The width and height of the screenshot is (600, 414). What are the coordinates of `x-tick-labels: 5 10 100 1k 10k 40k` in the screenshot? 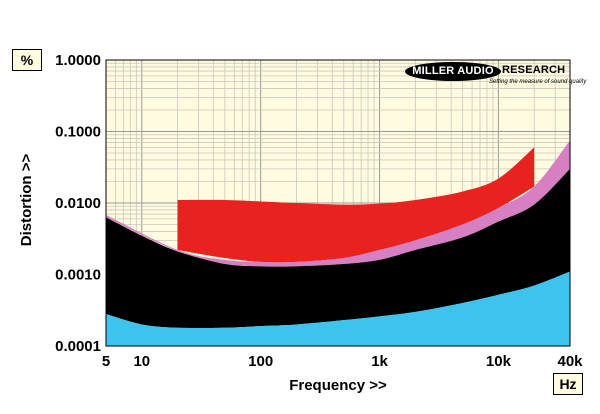 It's located at (342, 361).